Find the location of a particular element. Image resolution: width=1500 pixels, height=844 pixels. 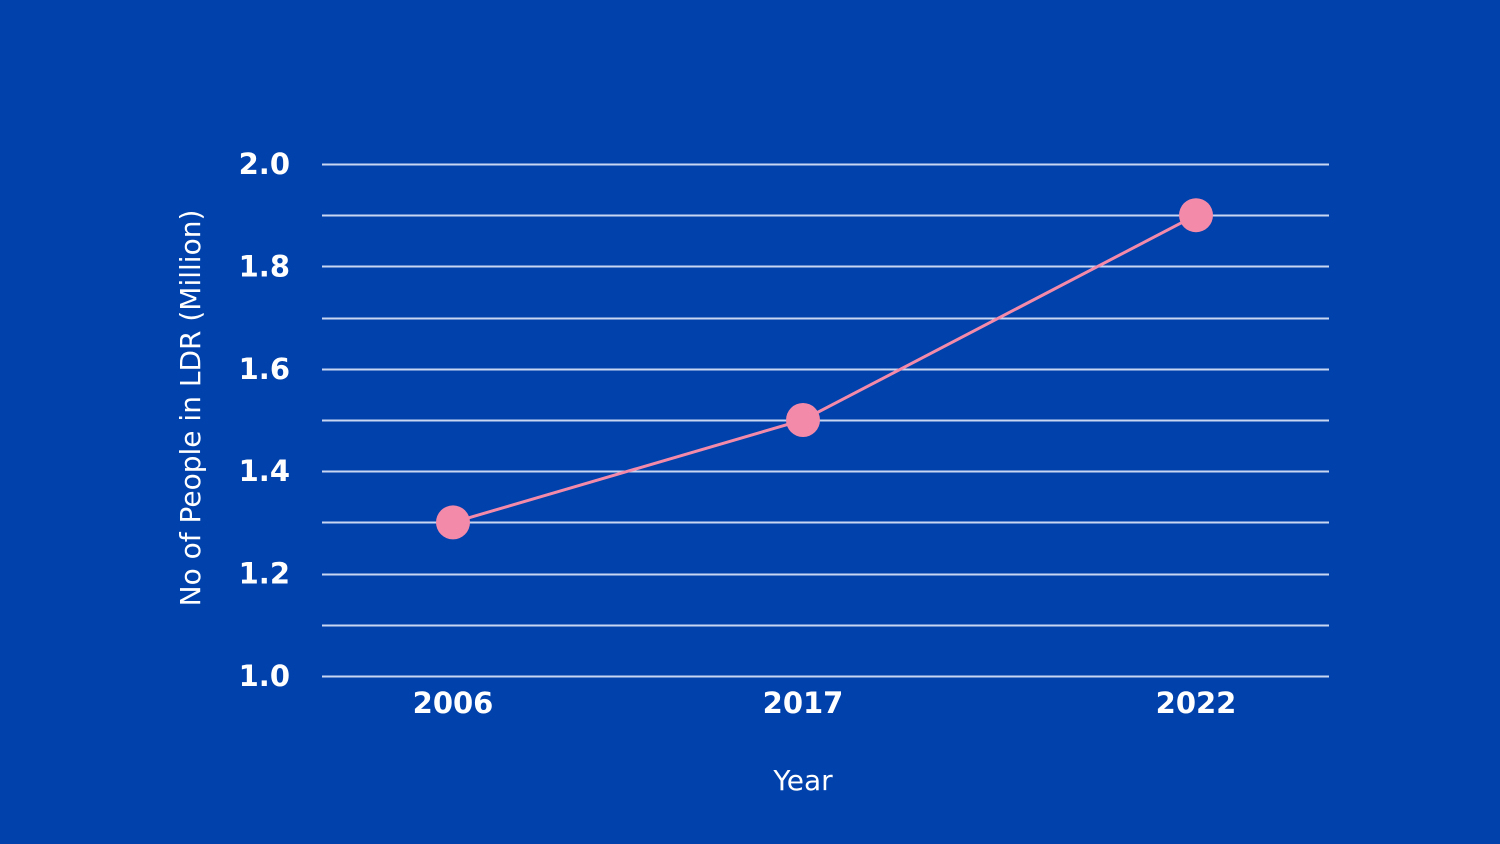

x-tick-label: 2022 is located at coordinates (1196, 703).